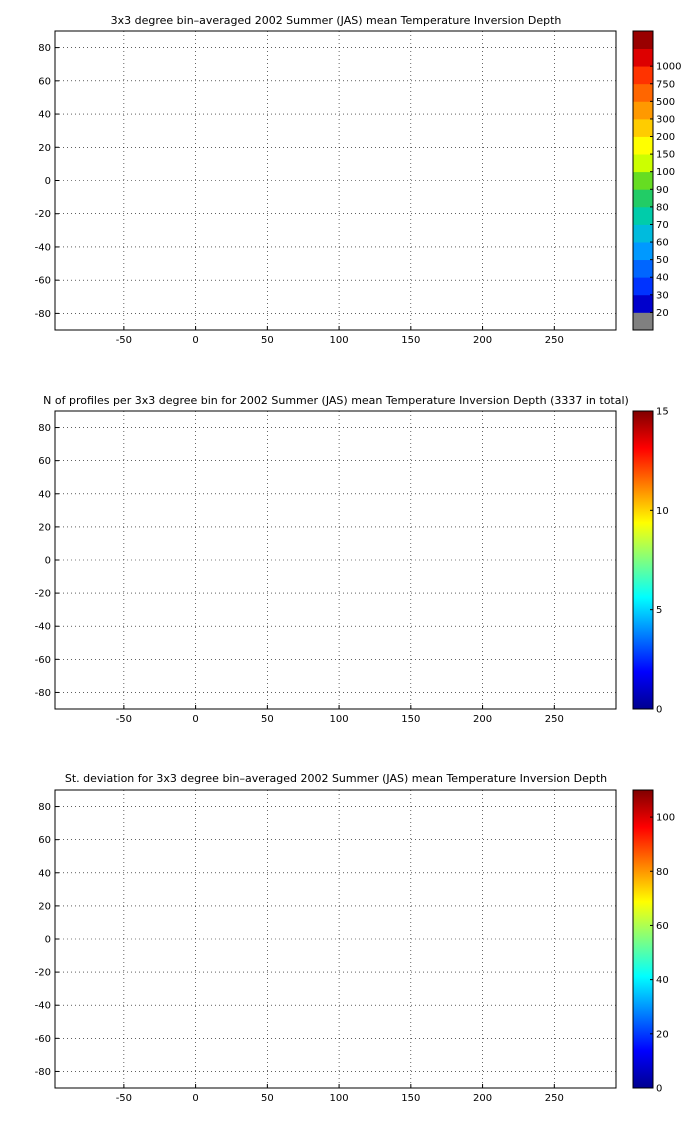  Describe the element at coordinates (665, 137) in the screenshot. I see `colorbar-label: 200` at that location.